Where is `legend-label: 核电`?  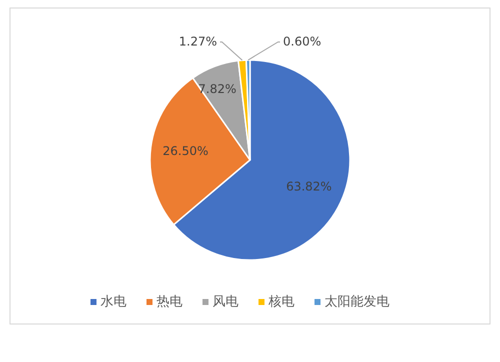
legend-label: 核电 is located at coordinates (281, 302).